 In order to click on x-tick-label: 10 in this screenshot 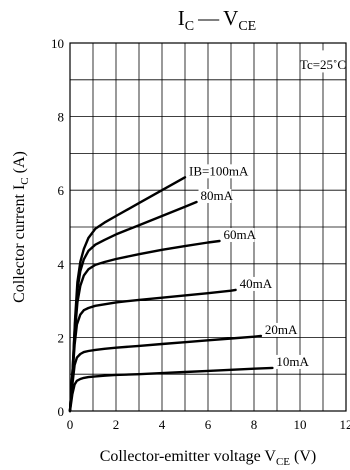, I will do `click(300, 424)`.